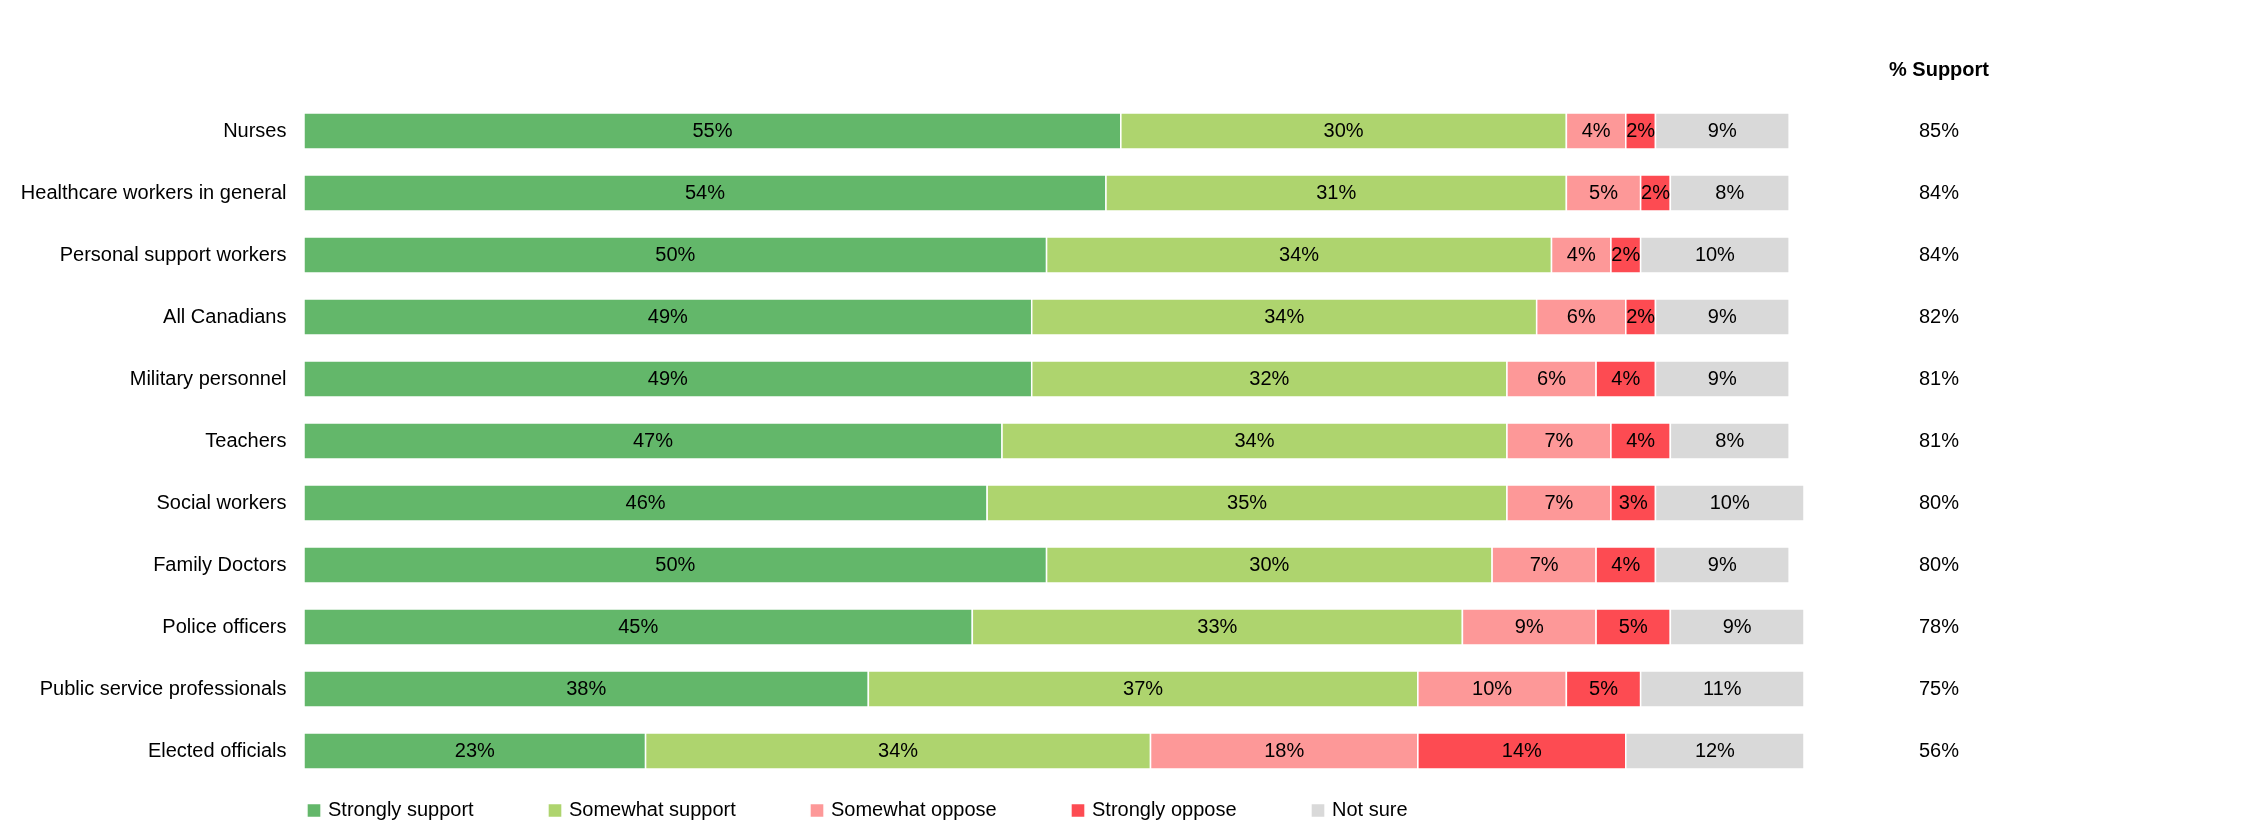  Describe the element at coordinates (645, 502) in the screenshot. I see `data-label: 46%` at that location.